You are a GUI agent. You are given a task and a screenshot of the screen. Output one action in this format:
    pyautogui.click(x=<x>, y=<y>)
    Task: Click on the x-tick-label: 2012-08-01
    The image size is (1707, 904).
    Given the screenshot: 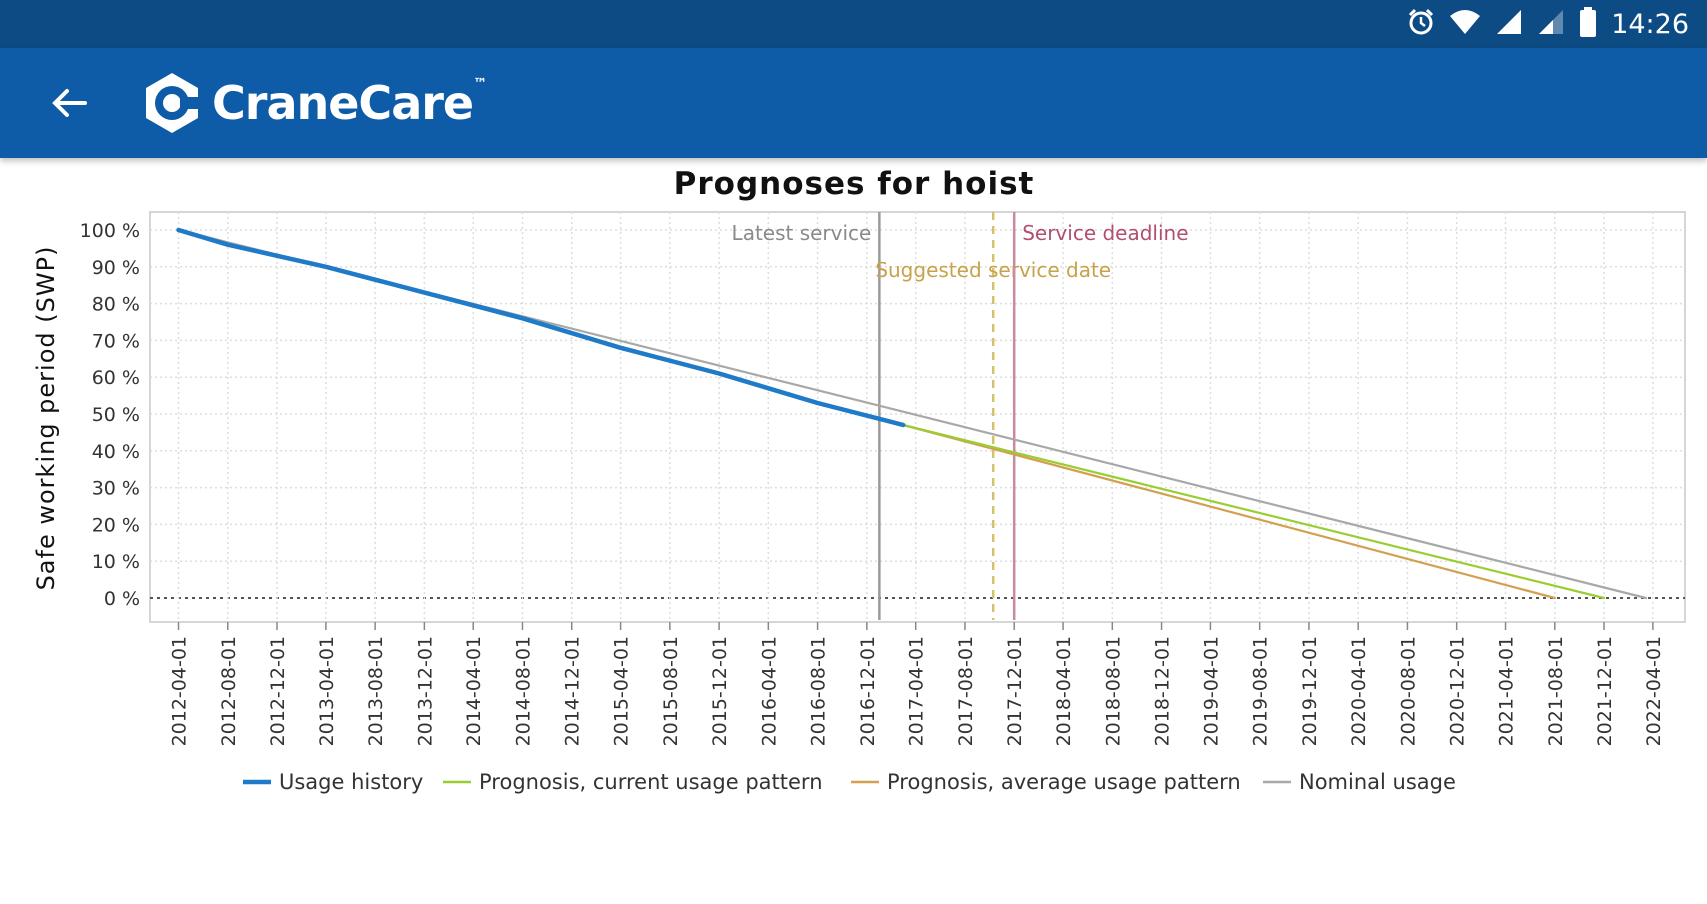 What is the action you would take?
    pyautogui.click(x=229, y=691)
    